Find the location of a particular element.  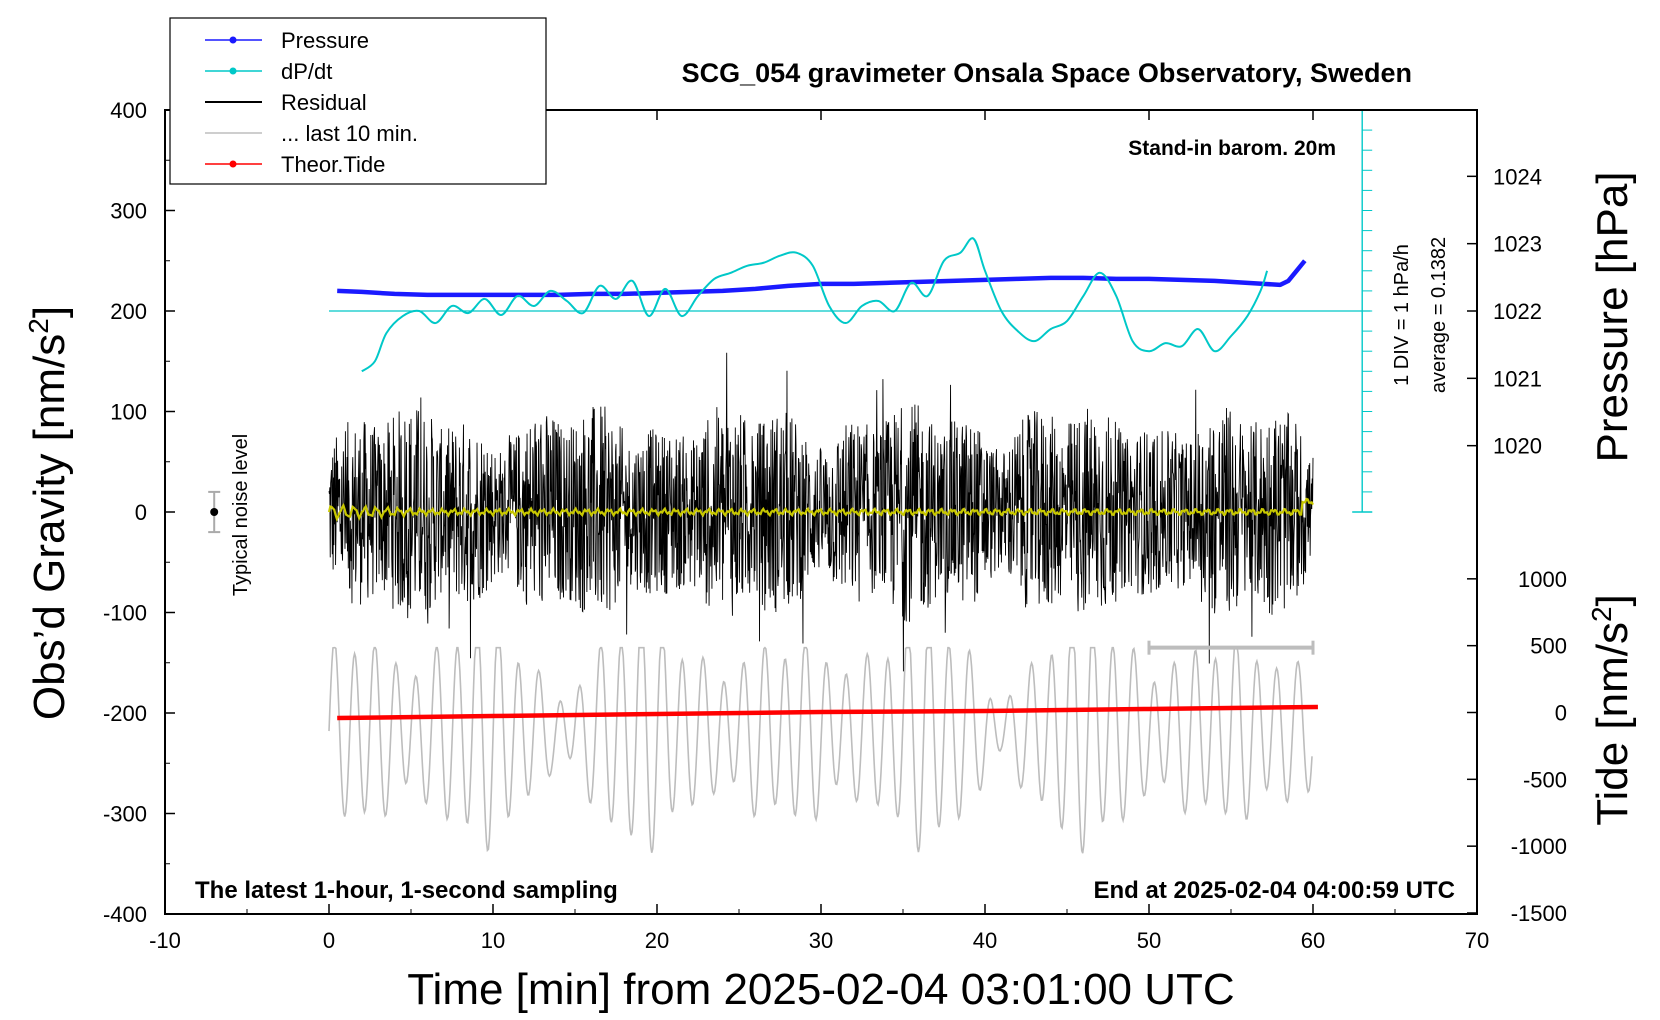

average-annotation: average = 0.1382 is located at coordinates (1439, 315).